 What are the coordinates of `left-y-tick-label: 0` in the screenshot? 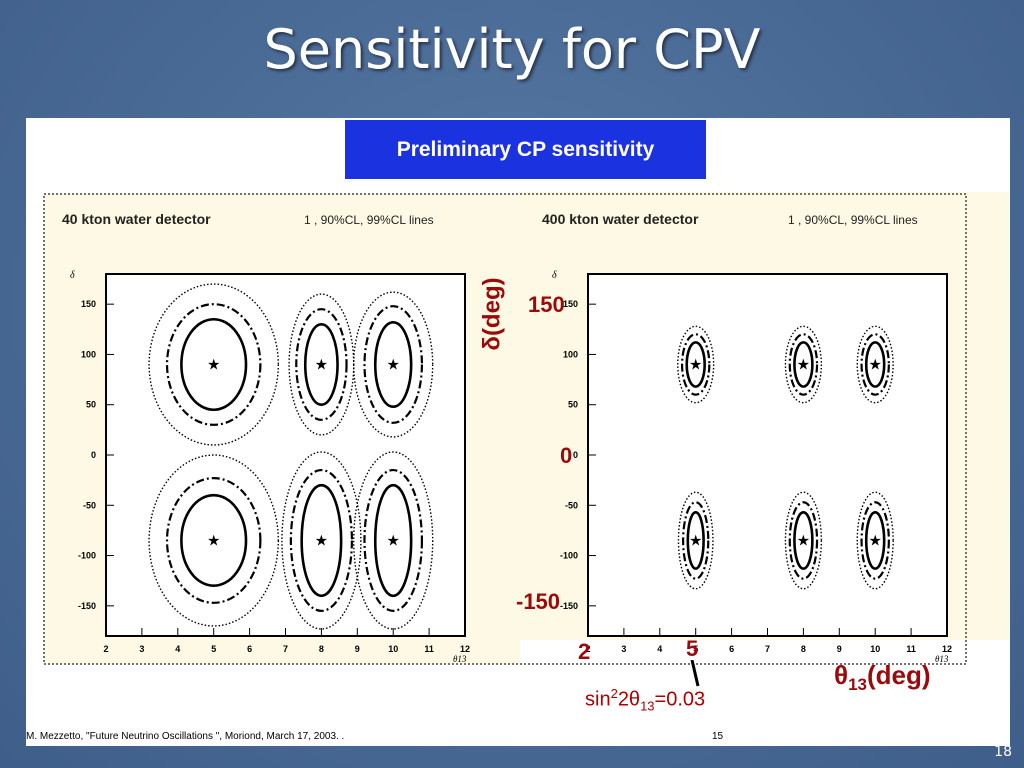 It's located at (93, 455).